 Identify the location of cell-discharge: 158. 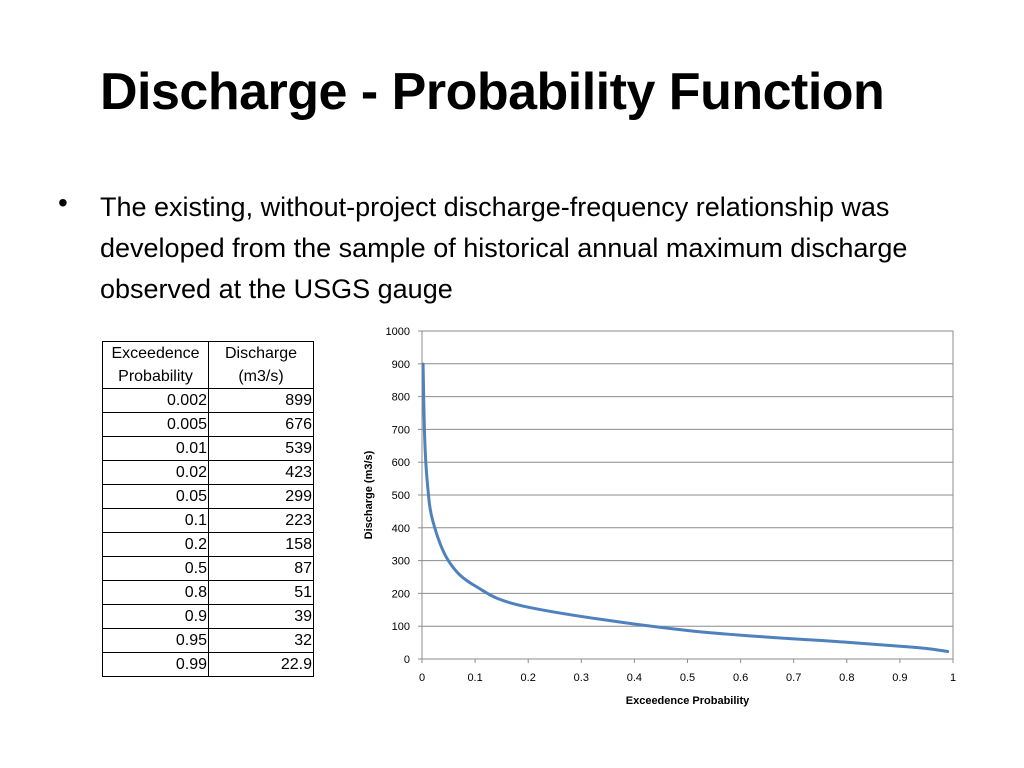
(261, 544).